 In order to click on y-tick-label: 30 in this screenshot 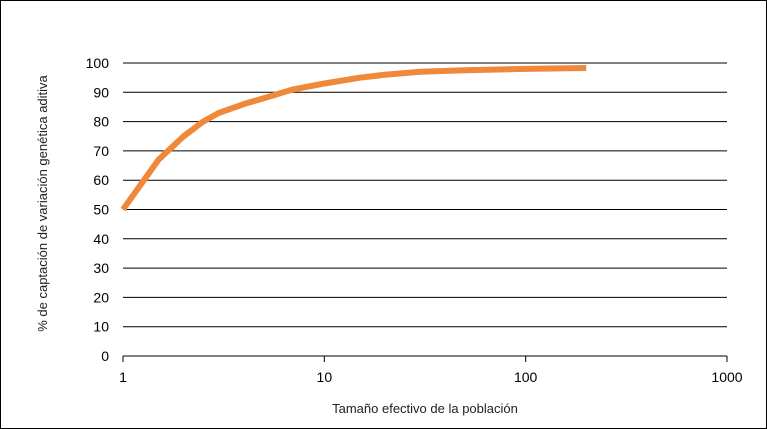, I will do `click(101, 268)`.